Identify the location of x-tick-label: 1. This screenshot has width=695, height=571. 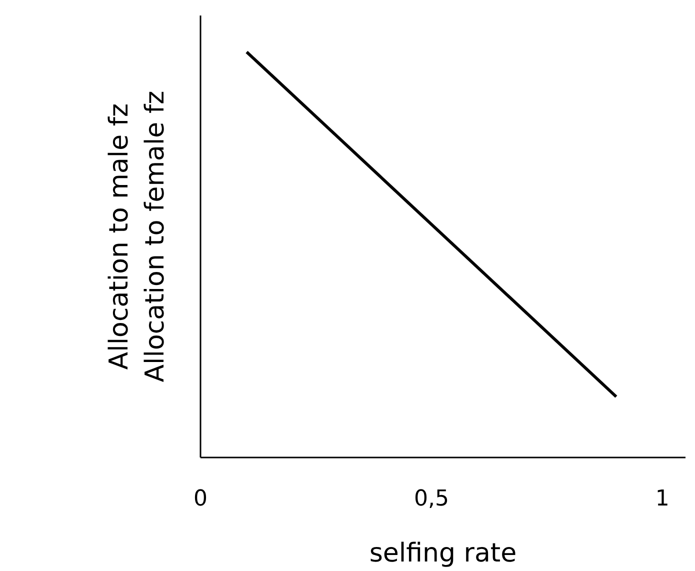
(662, 499).